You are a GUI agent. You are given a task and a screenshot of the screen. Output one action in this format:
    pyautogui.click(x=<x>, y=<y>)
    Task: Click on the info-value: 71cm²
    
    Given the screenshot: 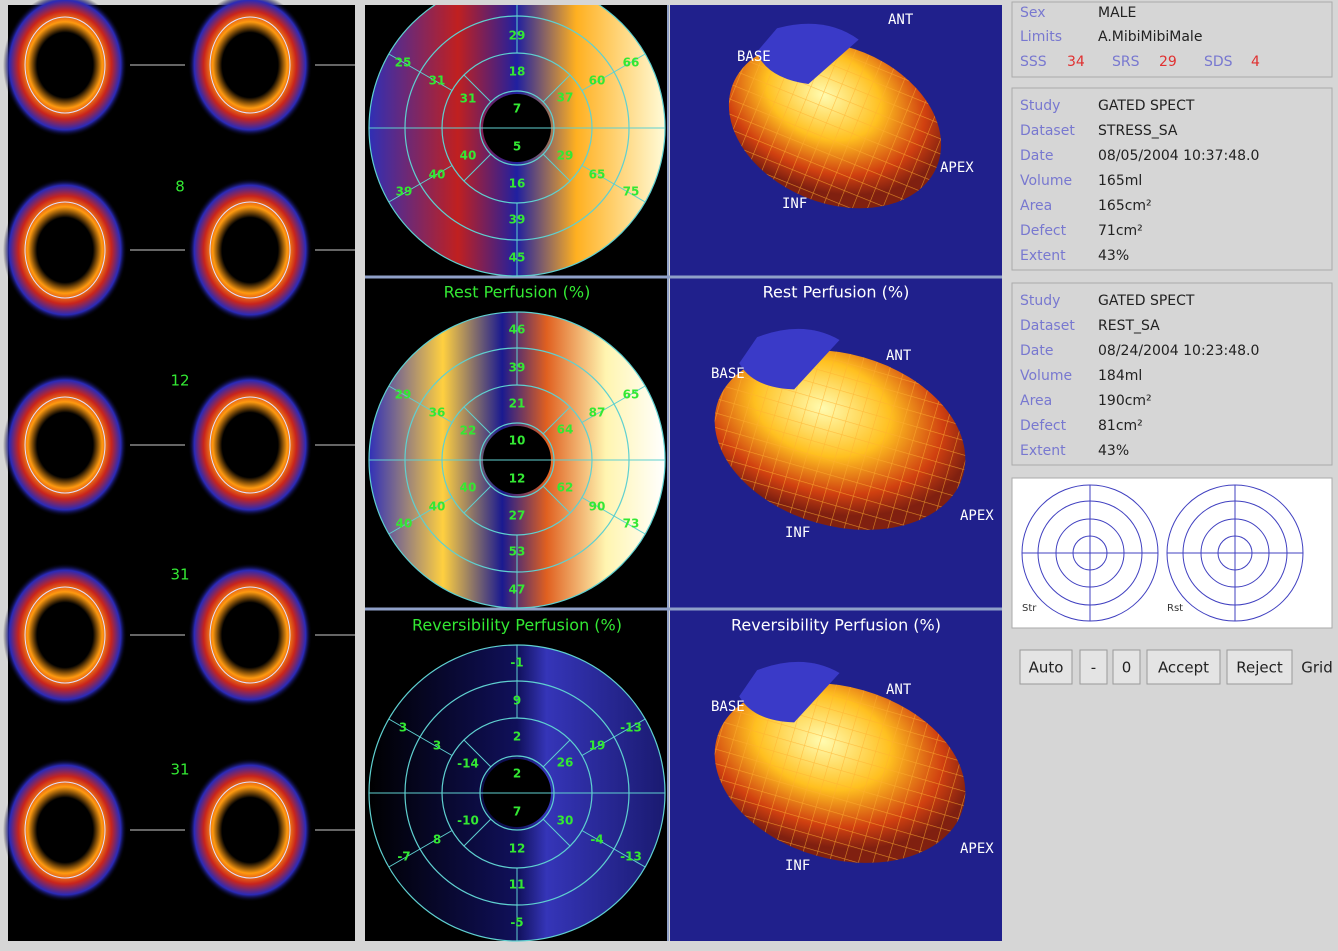 What is the action you would take?
    pyautogui.click(x=1120, y=231)
    